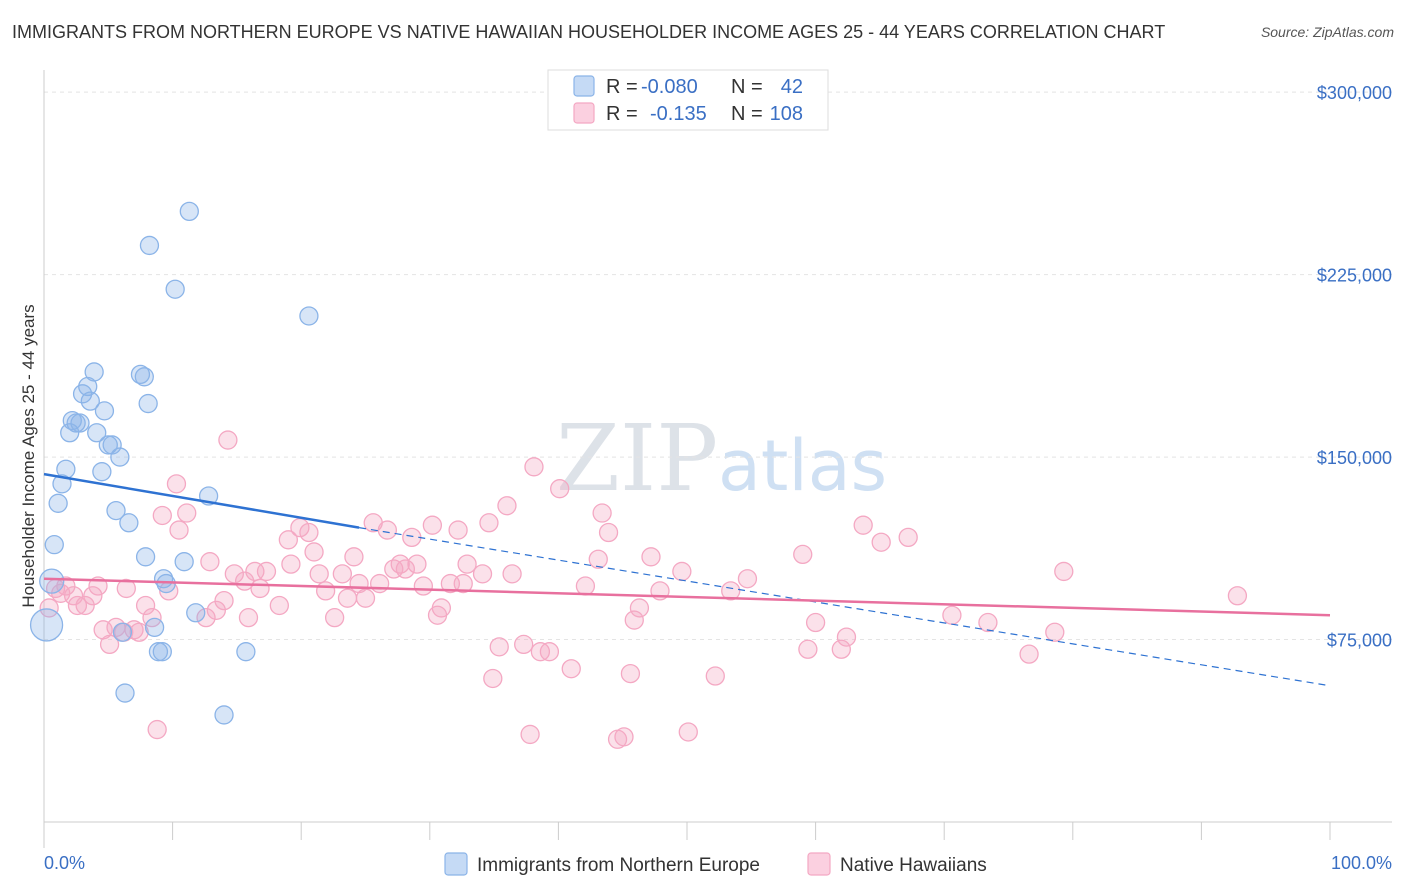  What do you see at coordinates (618, 865) in the screenshot?
I see `series-legend-label-blue: Immigrants from Northern Europe` at bounding box center [618, 865].